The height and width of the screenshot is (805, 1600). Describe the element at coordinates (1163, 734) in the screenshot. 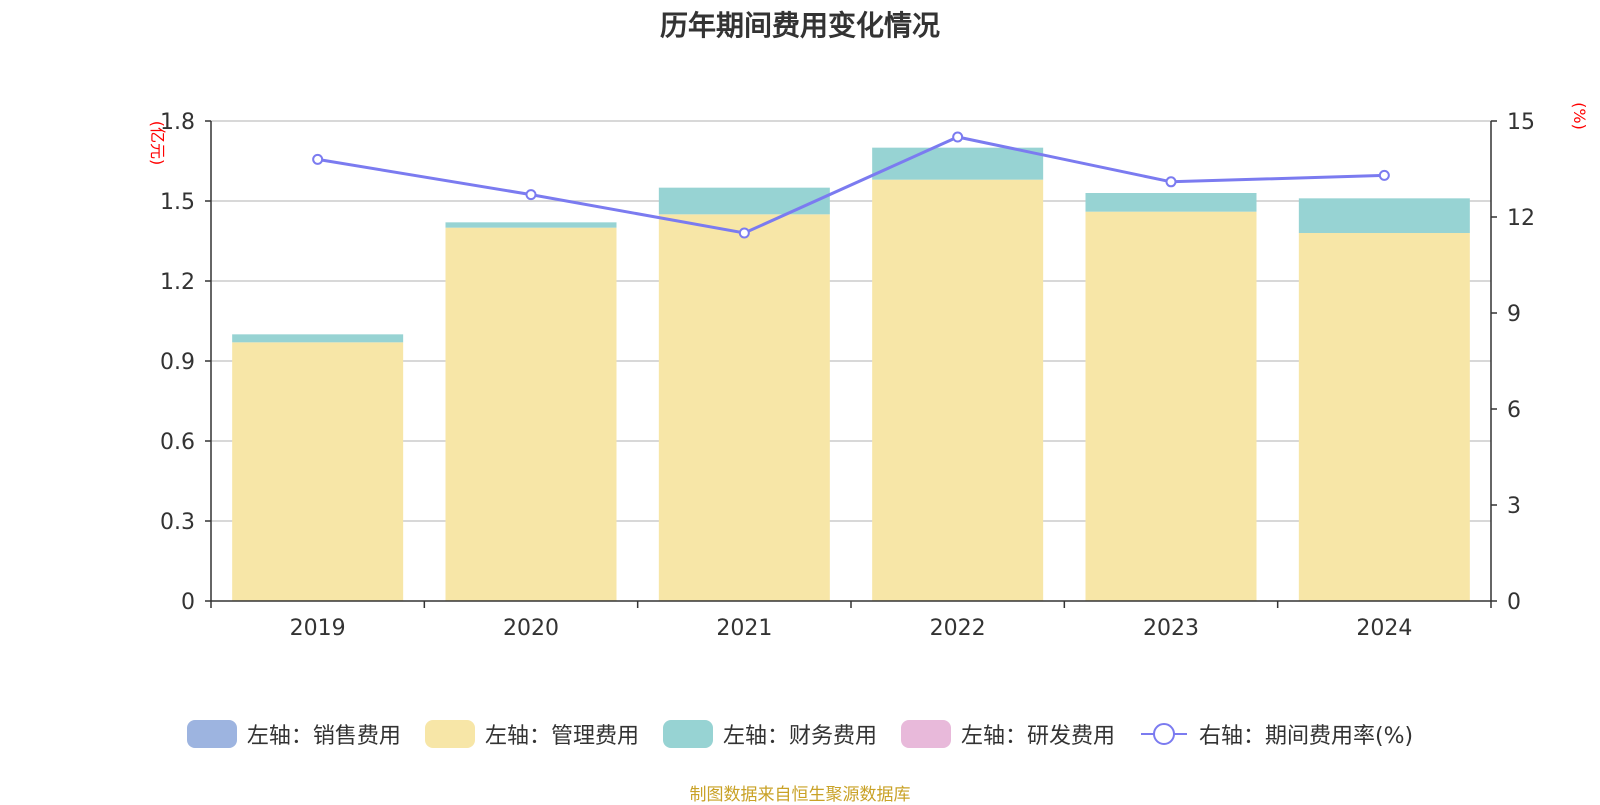

I see `legend-line-icon` at that location.